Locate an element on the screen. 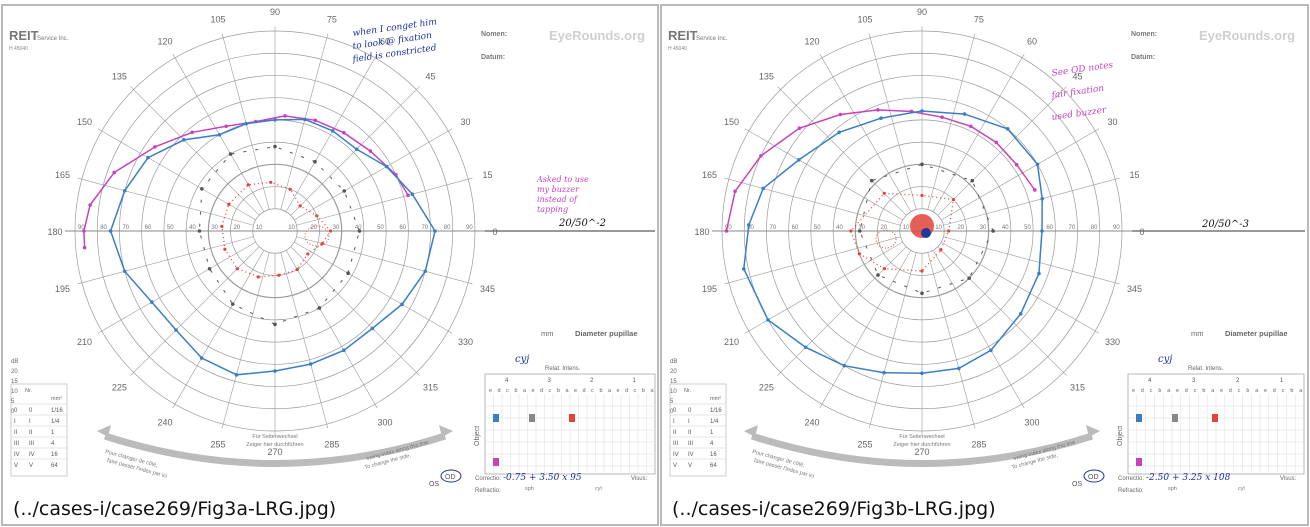  angle-label-270: 270 is located at coordinates (921, 452).